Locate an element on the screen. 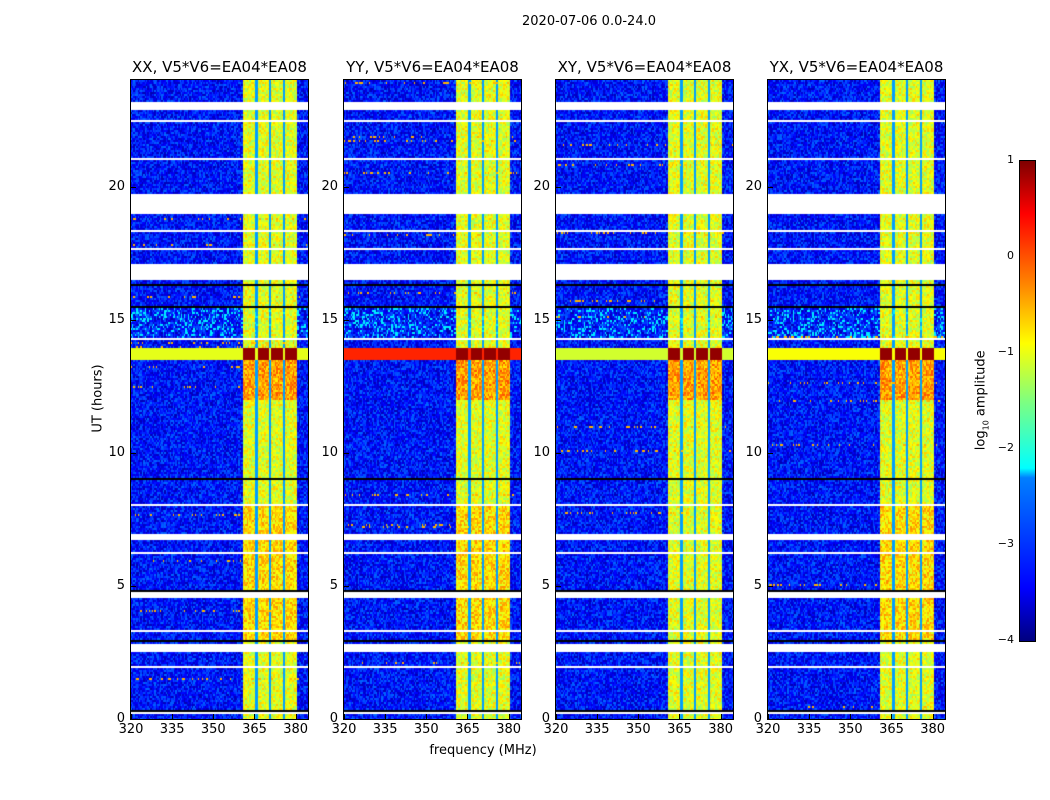 The height and width of the screenshot is (800, 1050). colorbar-tick-label: 0 is located at coordinates (1010, 255).